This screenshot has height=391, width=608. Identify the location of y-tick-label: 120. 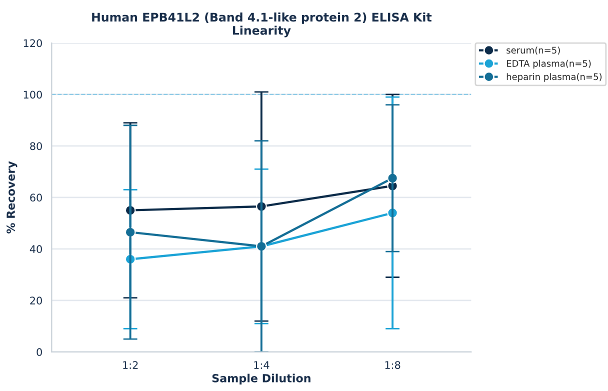
(33, 43).